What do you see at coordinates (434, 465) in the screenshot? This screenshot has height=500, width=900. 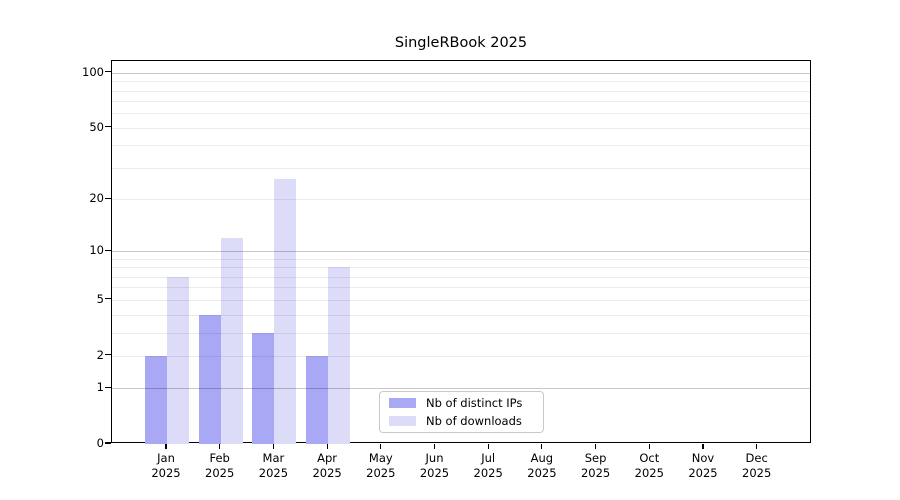 I see `x-tick-label: Jun 2025` at bounding box center [434, 465].